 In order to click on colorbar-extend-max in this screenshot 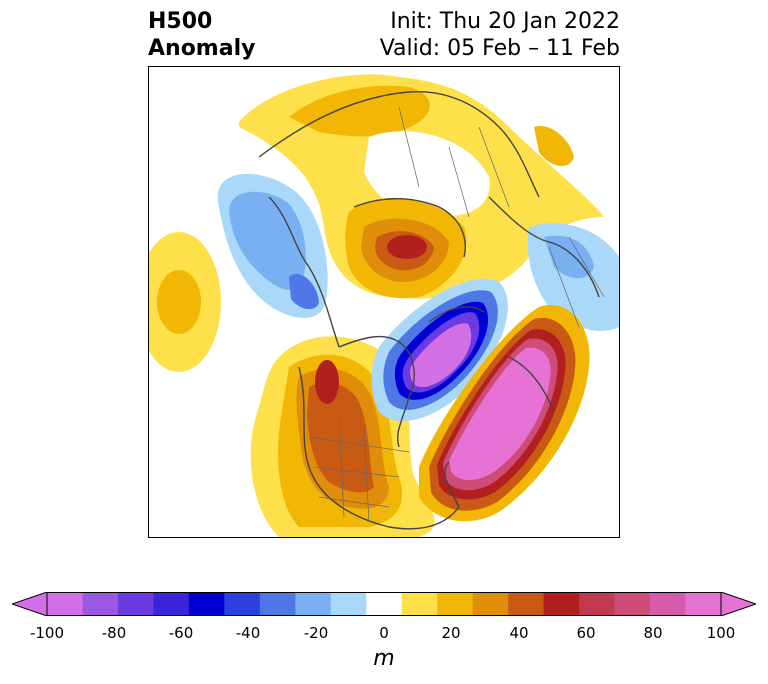, I will do `click(738, 604)`.